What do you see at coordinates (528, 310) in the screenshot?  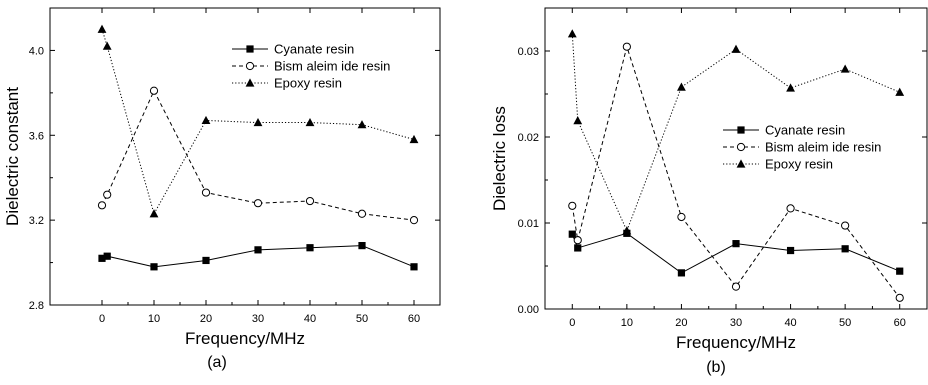 I see `y-tick-label: 0.00` at bounding box center [528, 310].